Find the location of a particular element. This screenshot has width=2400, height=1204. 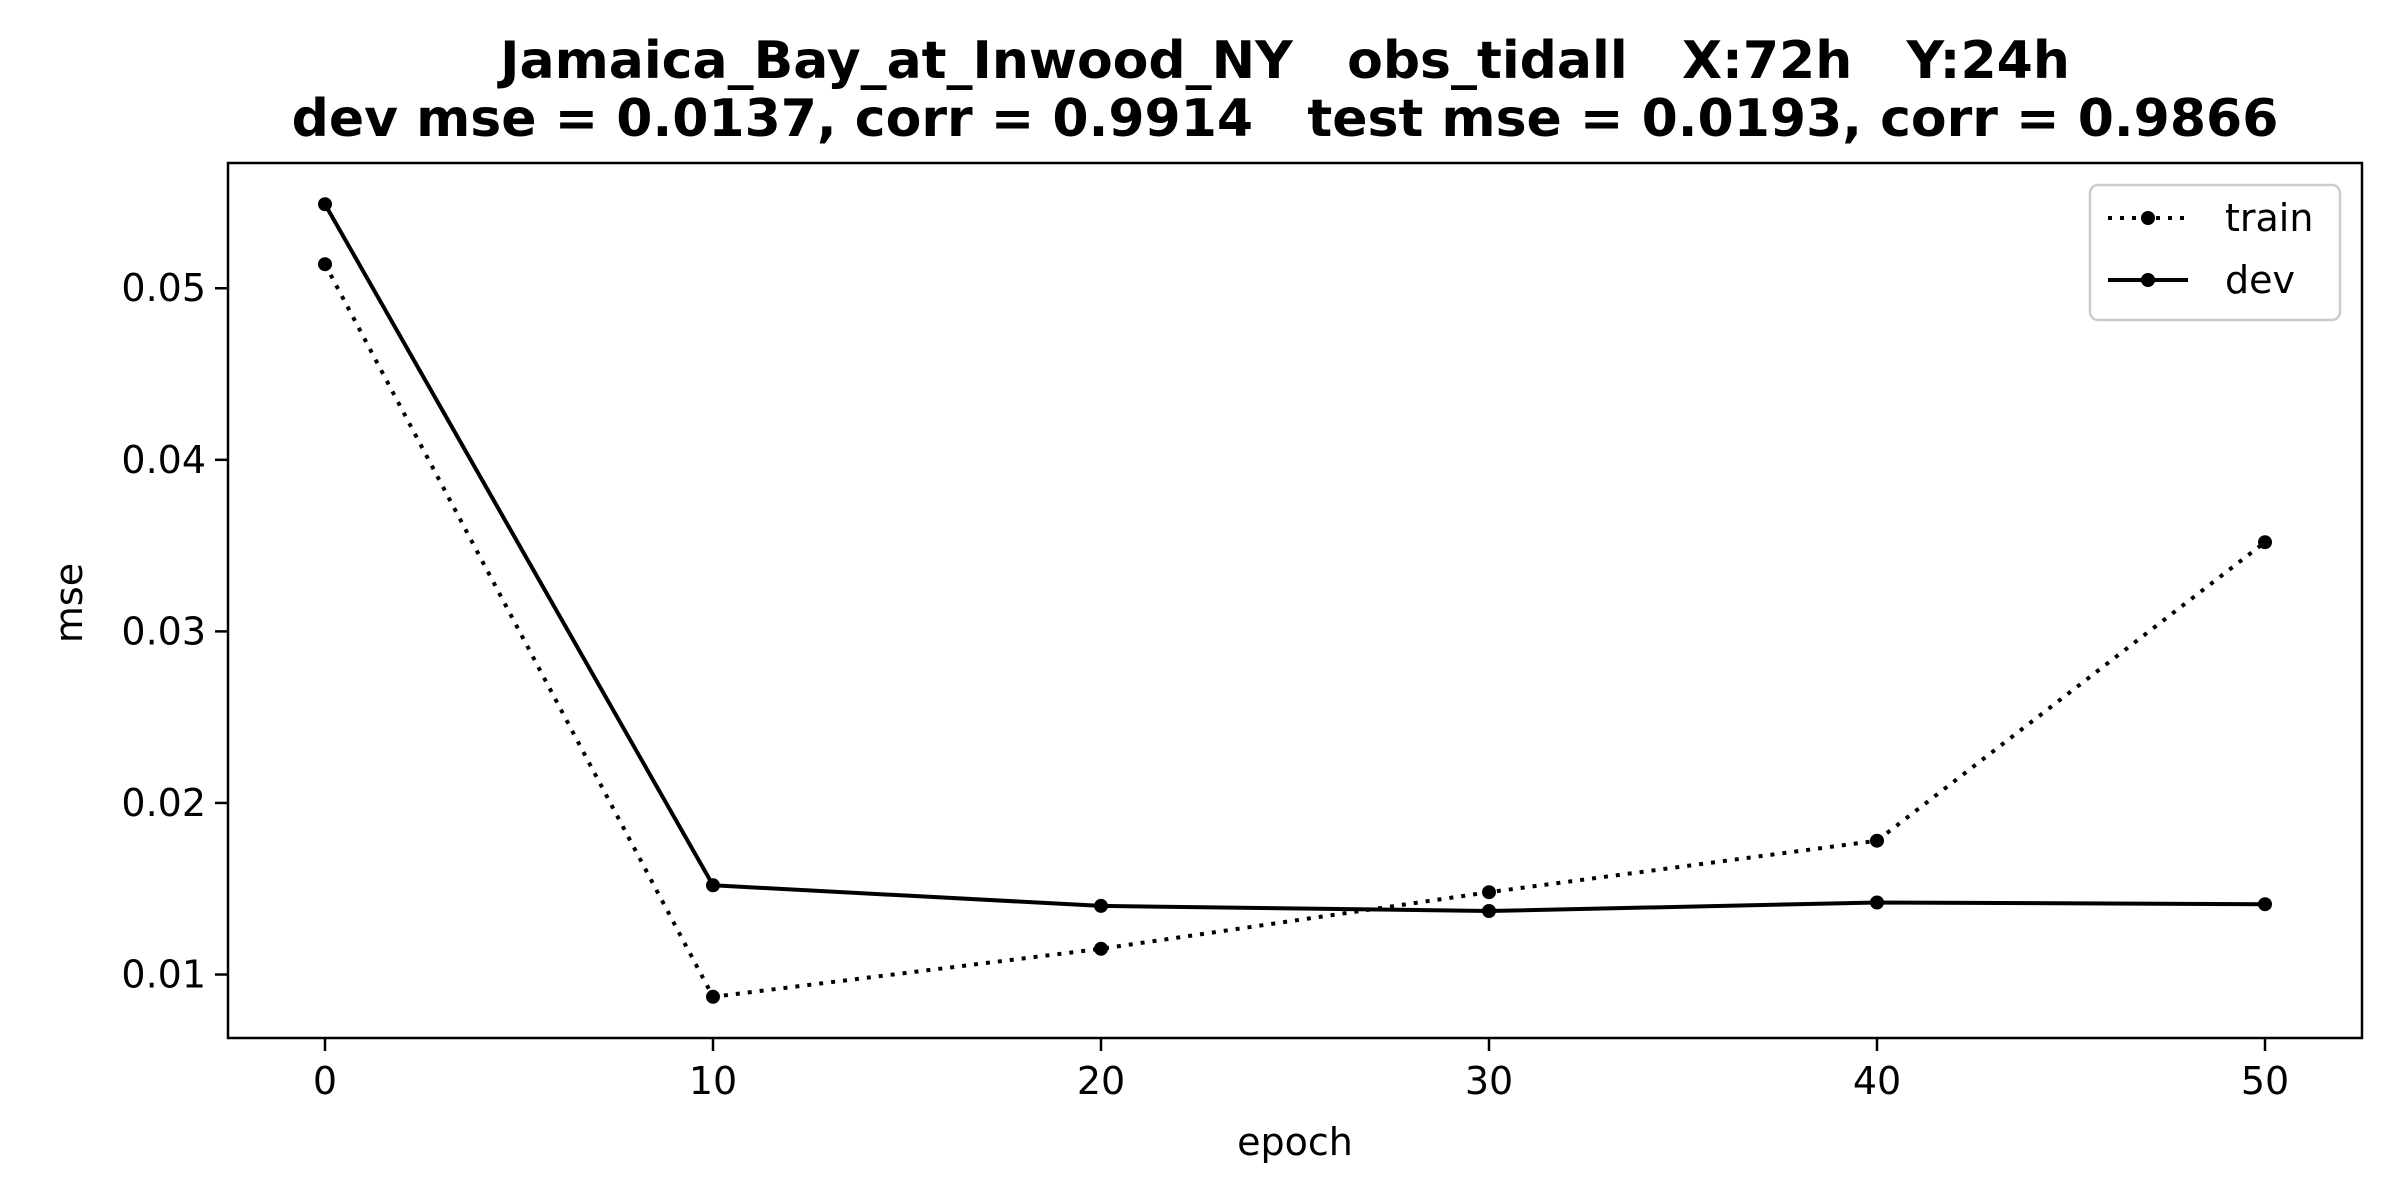

x-tick-label: 30 is located at coordinates (1489, 1081).